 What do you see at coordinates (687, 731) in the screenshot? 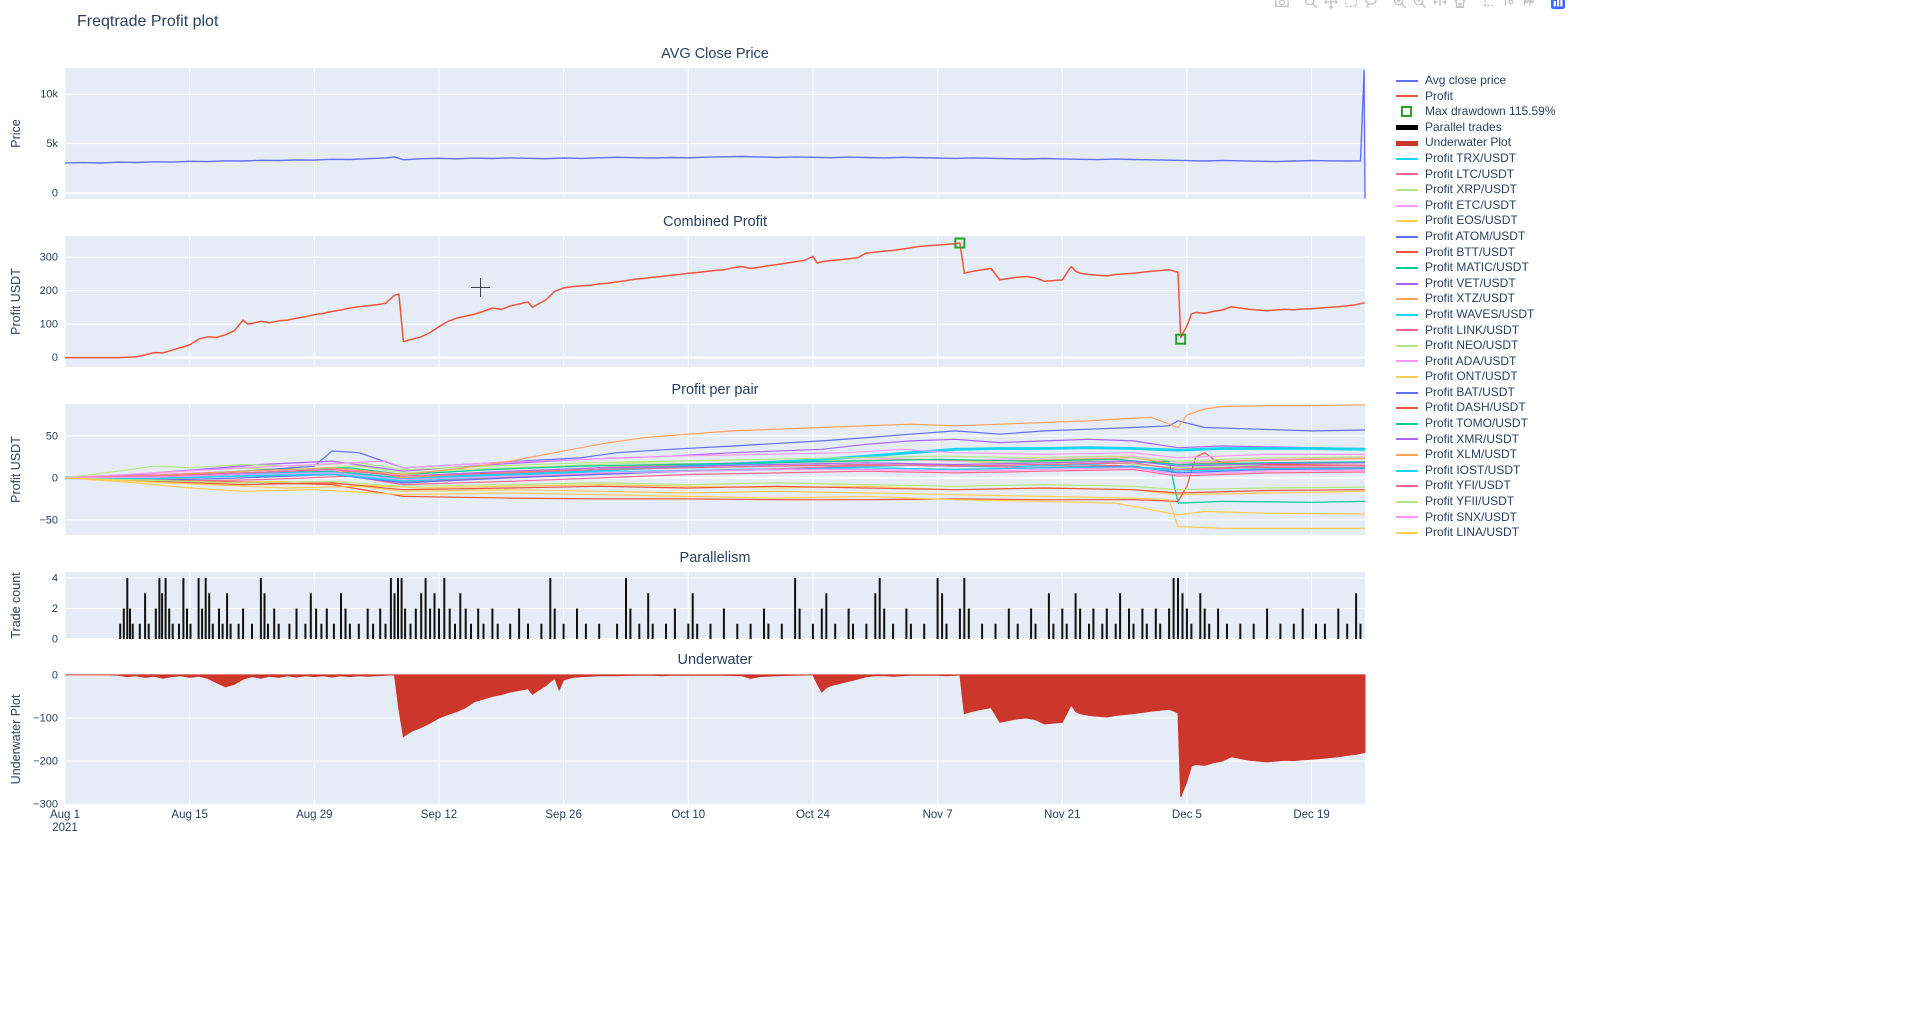
I see `subplot-underwater: 0 −100 −200 −300 Underwater Underwater Plot` at bounding box center [687, 731].